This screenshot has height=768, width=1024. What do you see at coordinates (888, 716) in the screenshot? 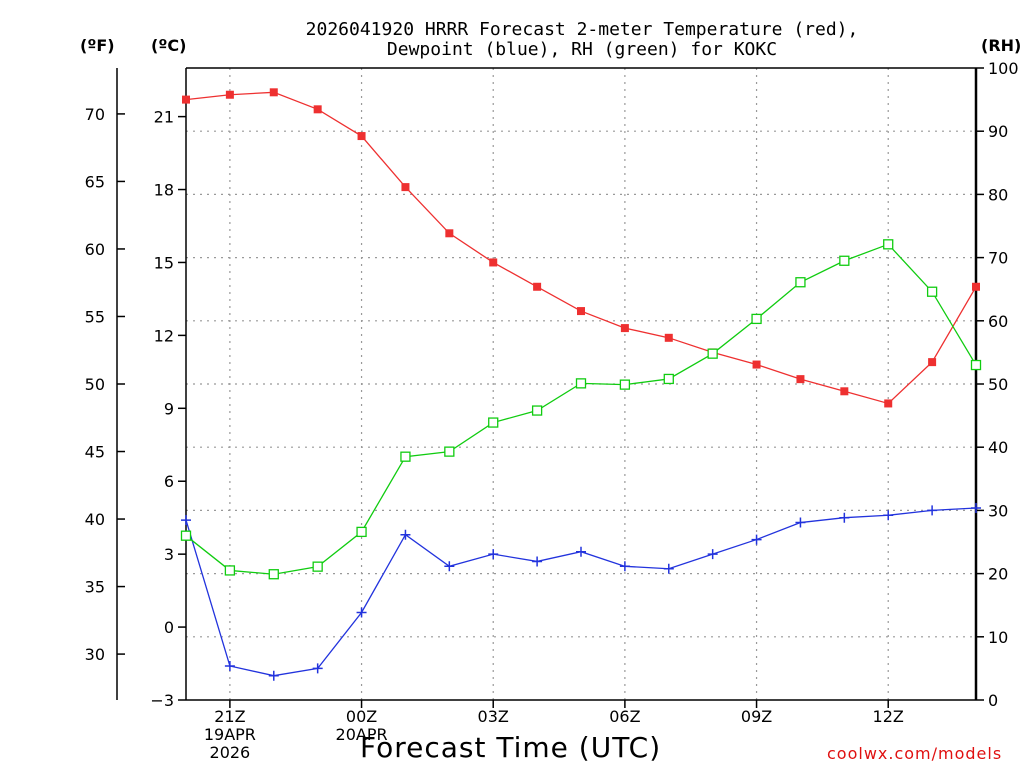
I see `x-tick-label: 12Z` at bounding box center [888, 716].